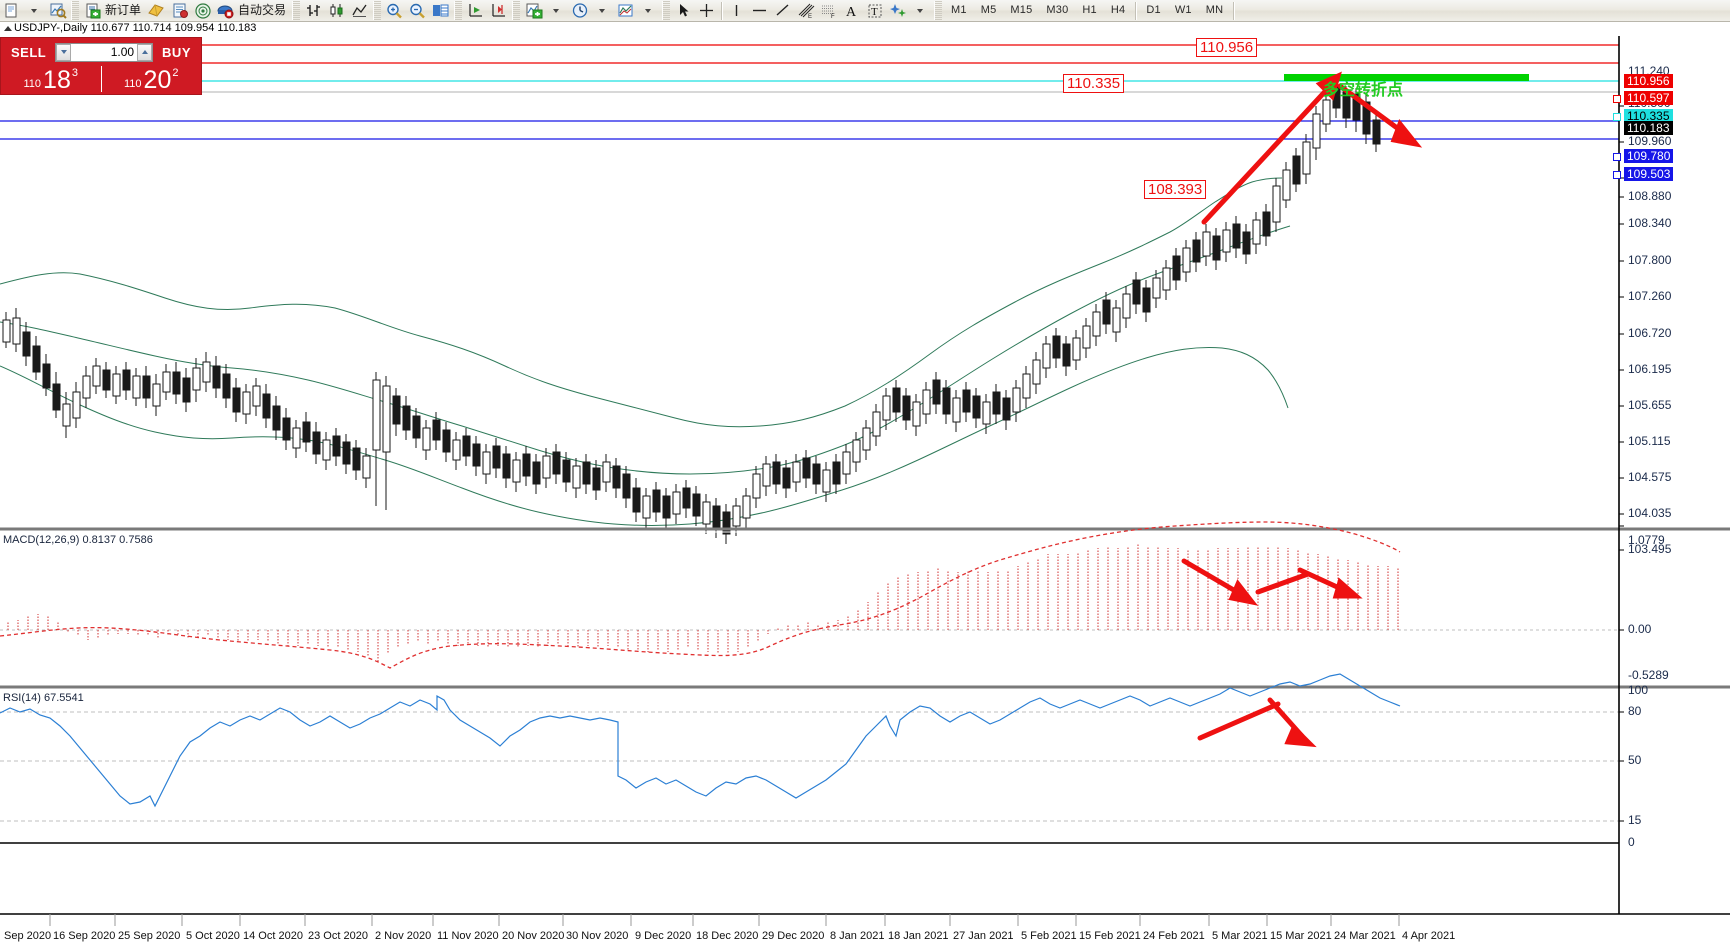  What do you see at coordinates (1214, 10) in the screenshot?
I see `tab-timeframe-mn: MN` at bounding box center [1214, 10].